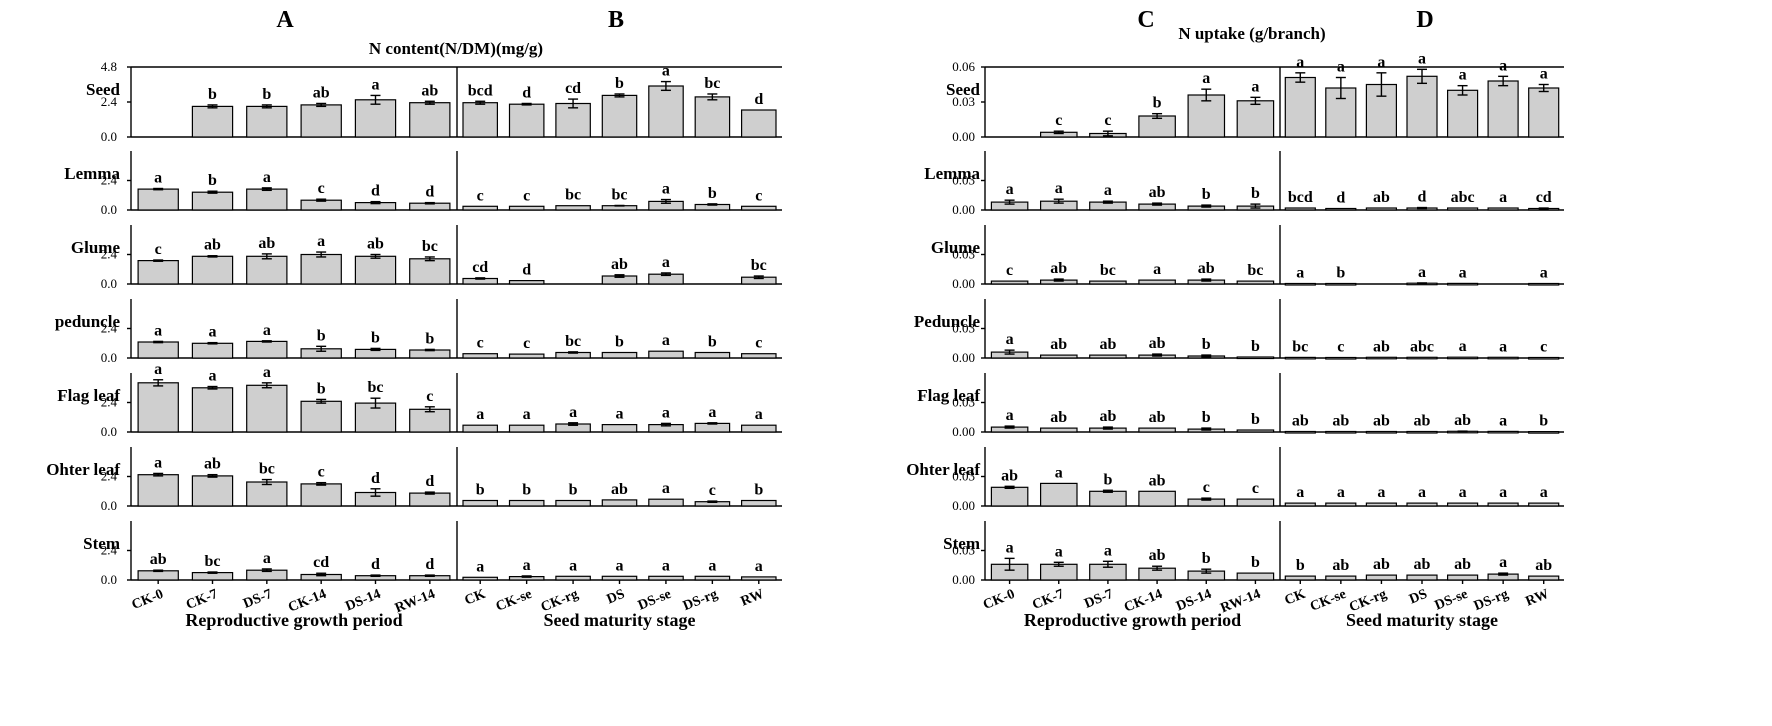  I want to click on row-lemma: bcd d ab d abc a cd, so click(1421, 181).